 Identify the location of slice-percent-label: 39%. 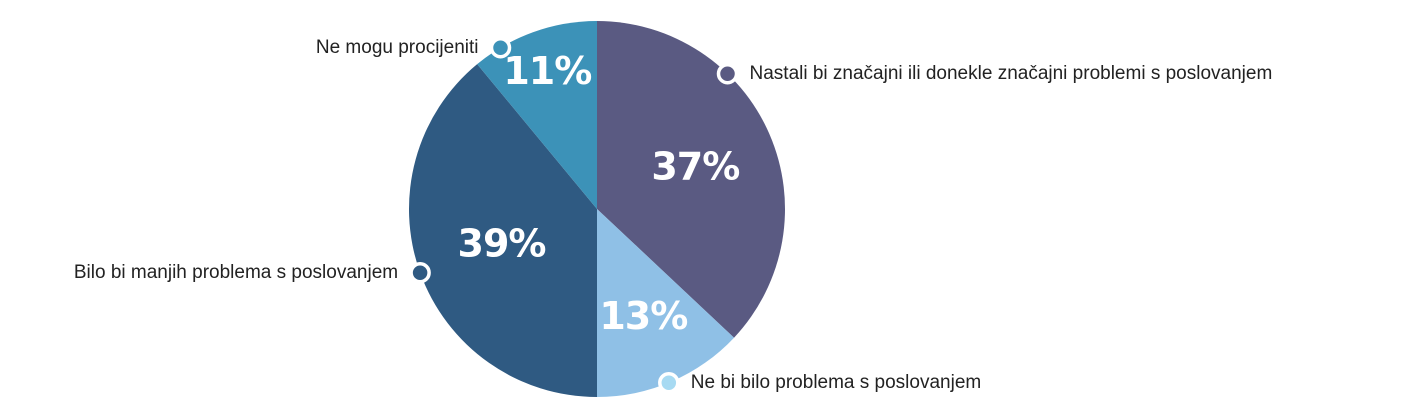
(502, 243).